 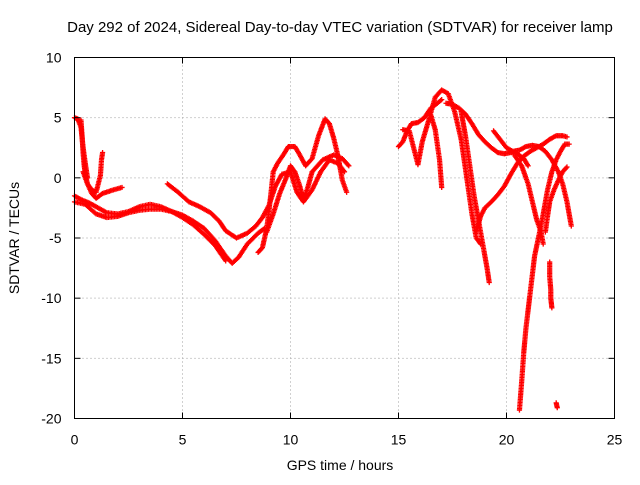 I want to click on x-tick-label: 0, so click(x=75, y=440).